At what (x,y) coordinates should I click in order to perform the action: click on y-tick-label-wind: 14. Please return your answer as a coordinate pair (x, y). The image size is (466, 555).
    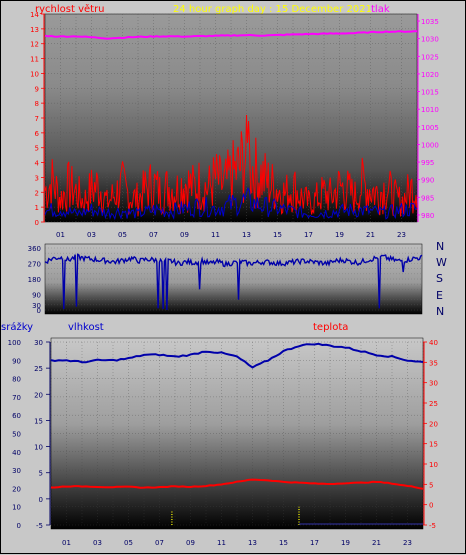
    Looking at the image, I should click on (34, 15).